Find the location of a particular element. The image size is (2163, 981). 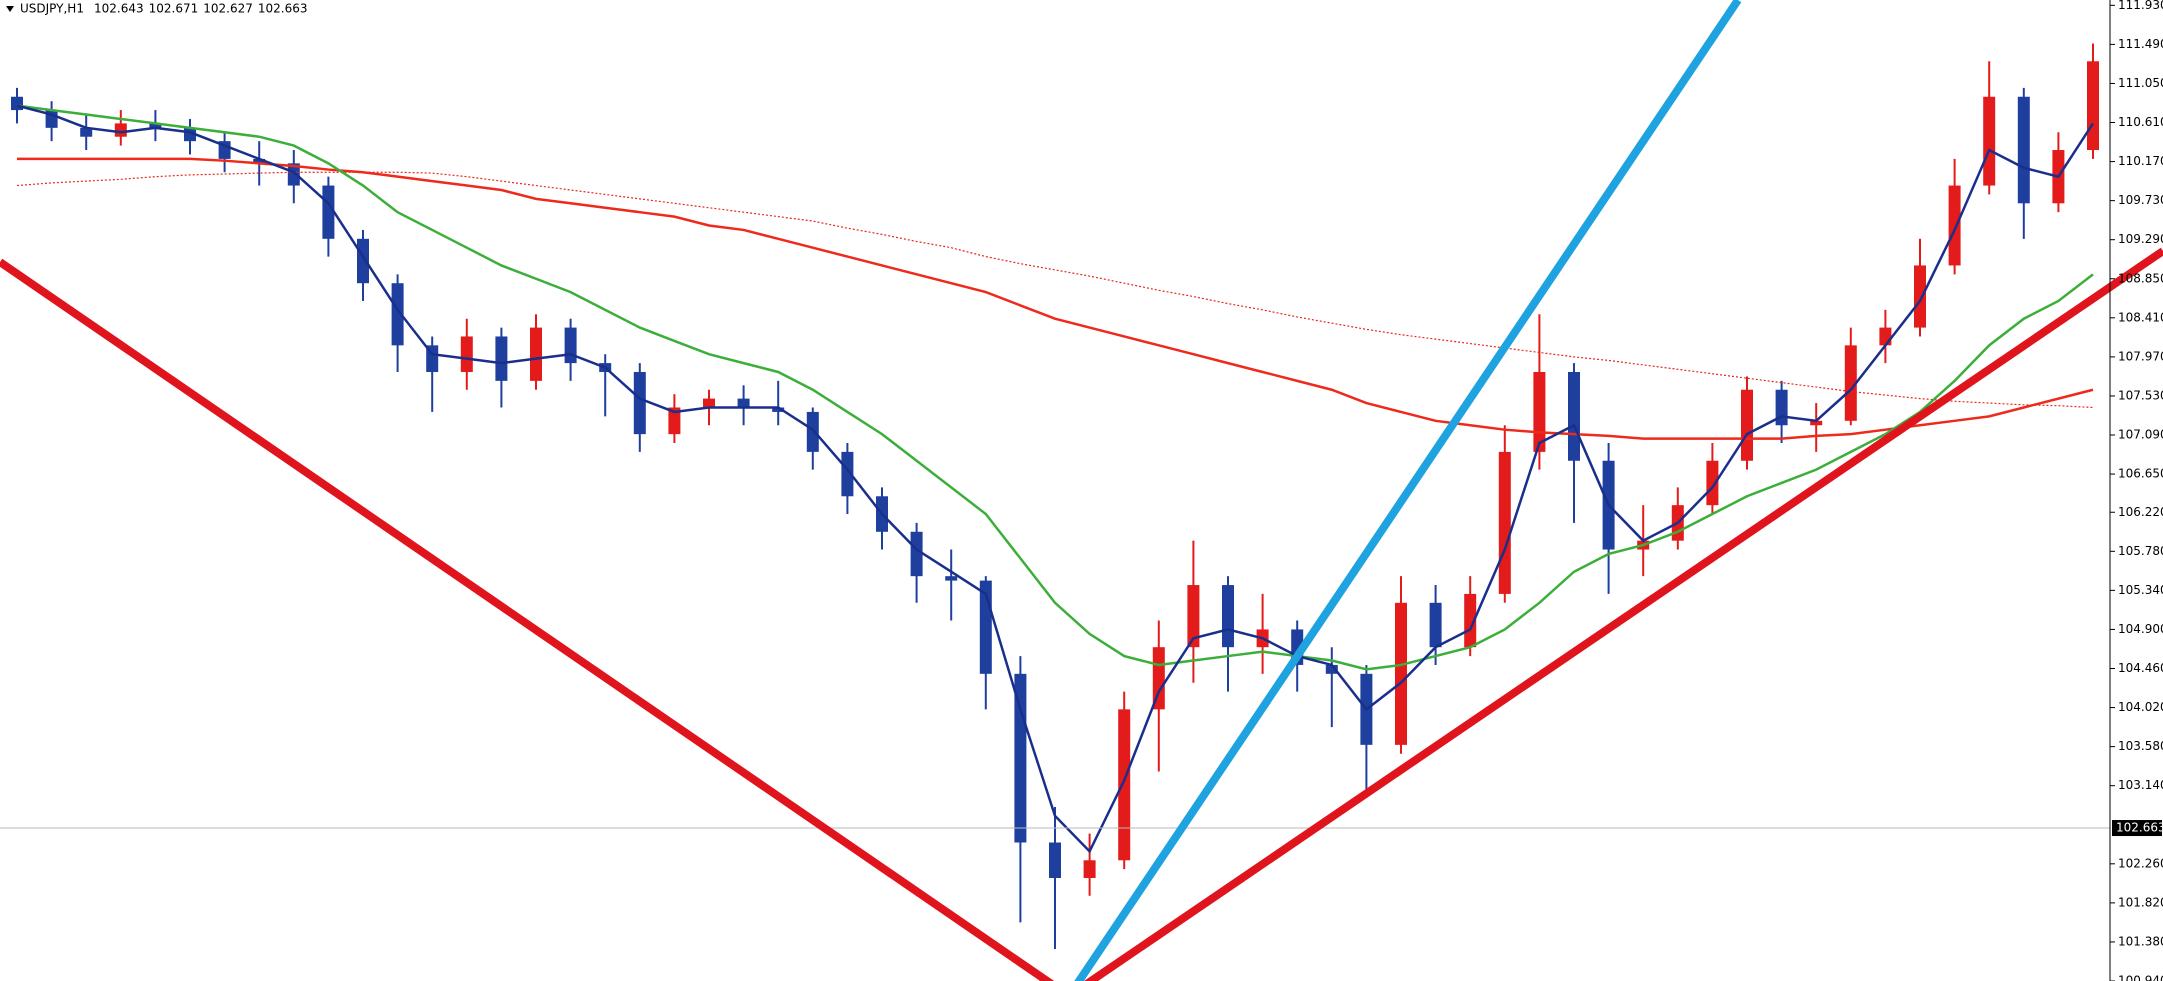

last-price-box is located at coordinates (2137, 828).